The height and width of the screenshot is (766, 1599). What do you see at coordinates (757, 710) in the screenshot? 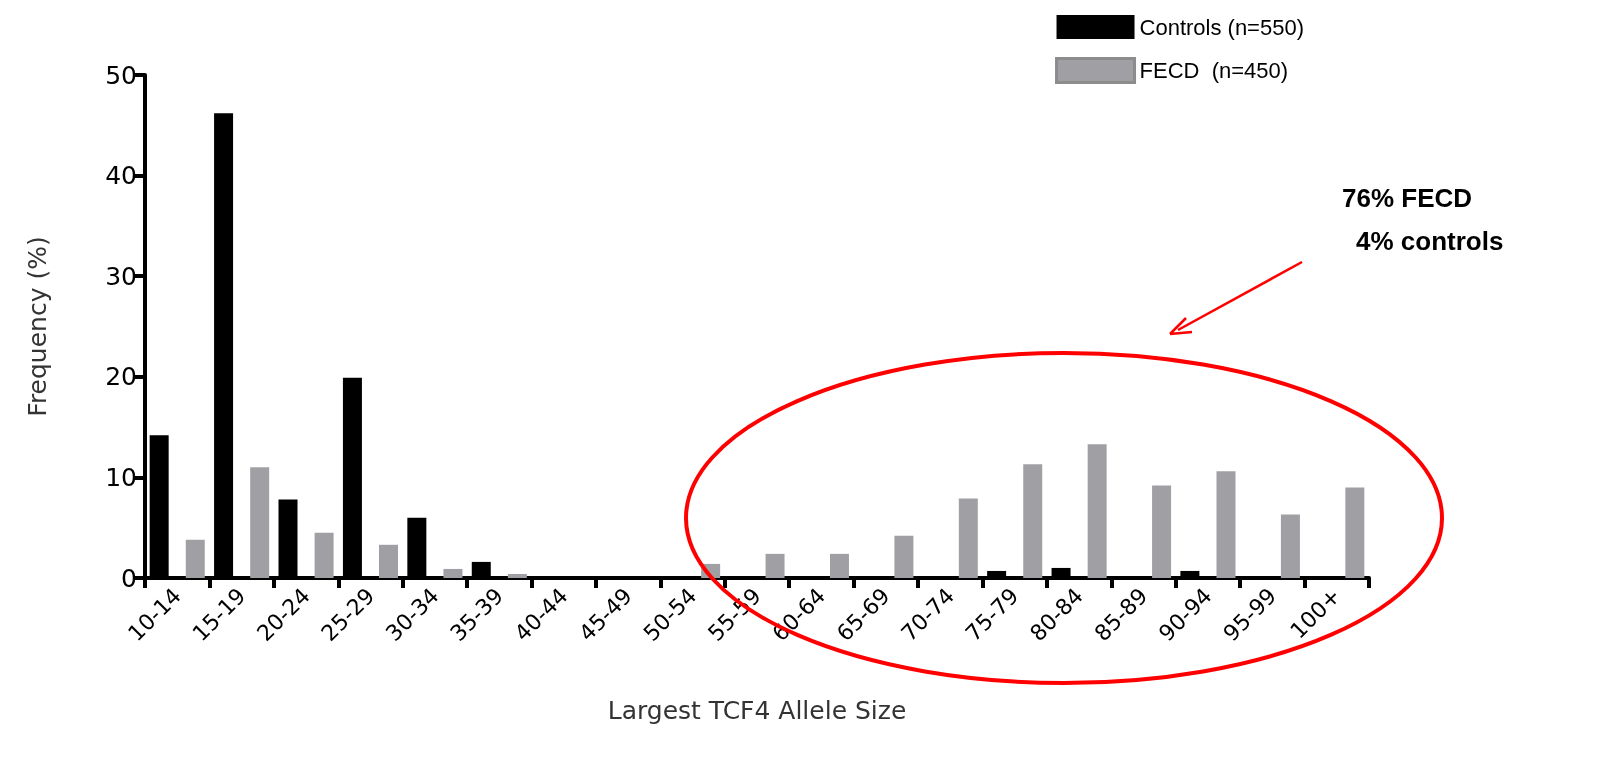
I see `x-axis-title: Largest TCF4 Allele Size` at bounding box center [757, 710].